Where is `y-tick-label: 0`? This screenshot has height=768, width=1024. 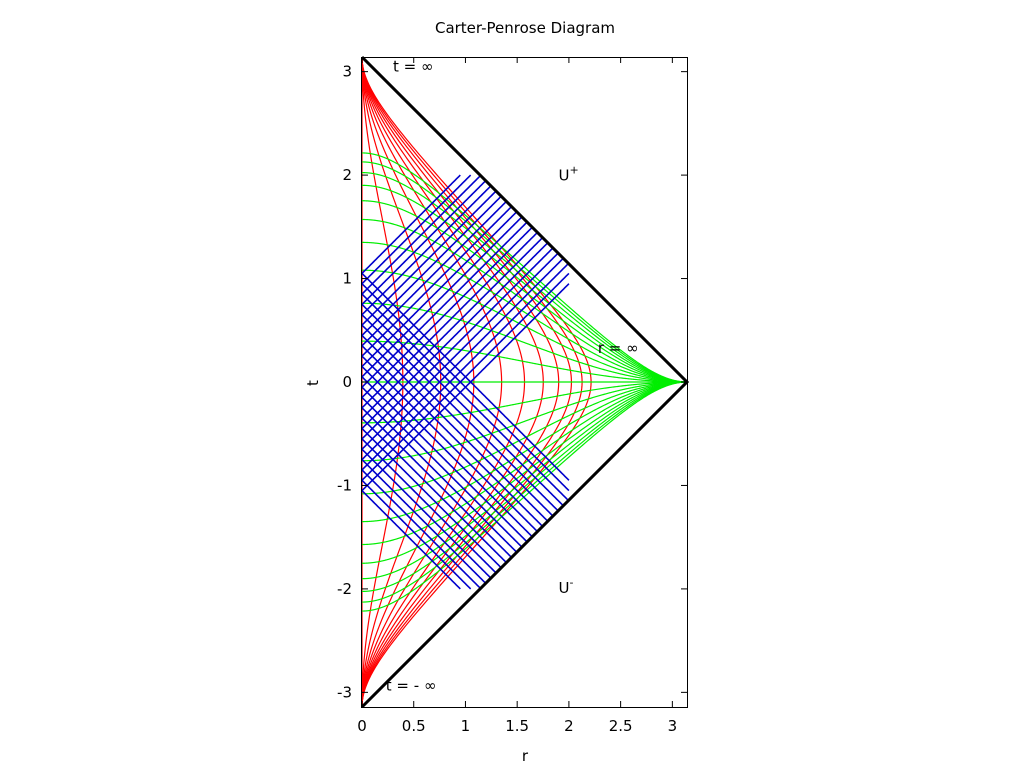
y-tick-label: 0 is located at coordinates (347, 382).